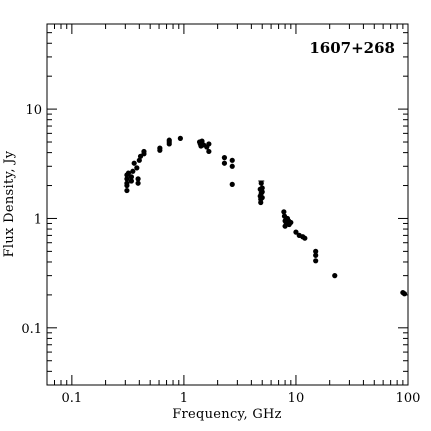  What do you see at coordinates (9, 203) in the screenshot?
I see `y-axis-label: Flux Density, Jy` at bounding box center [9, 203].